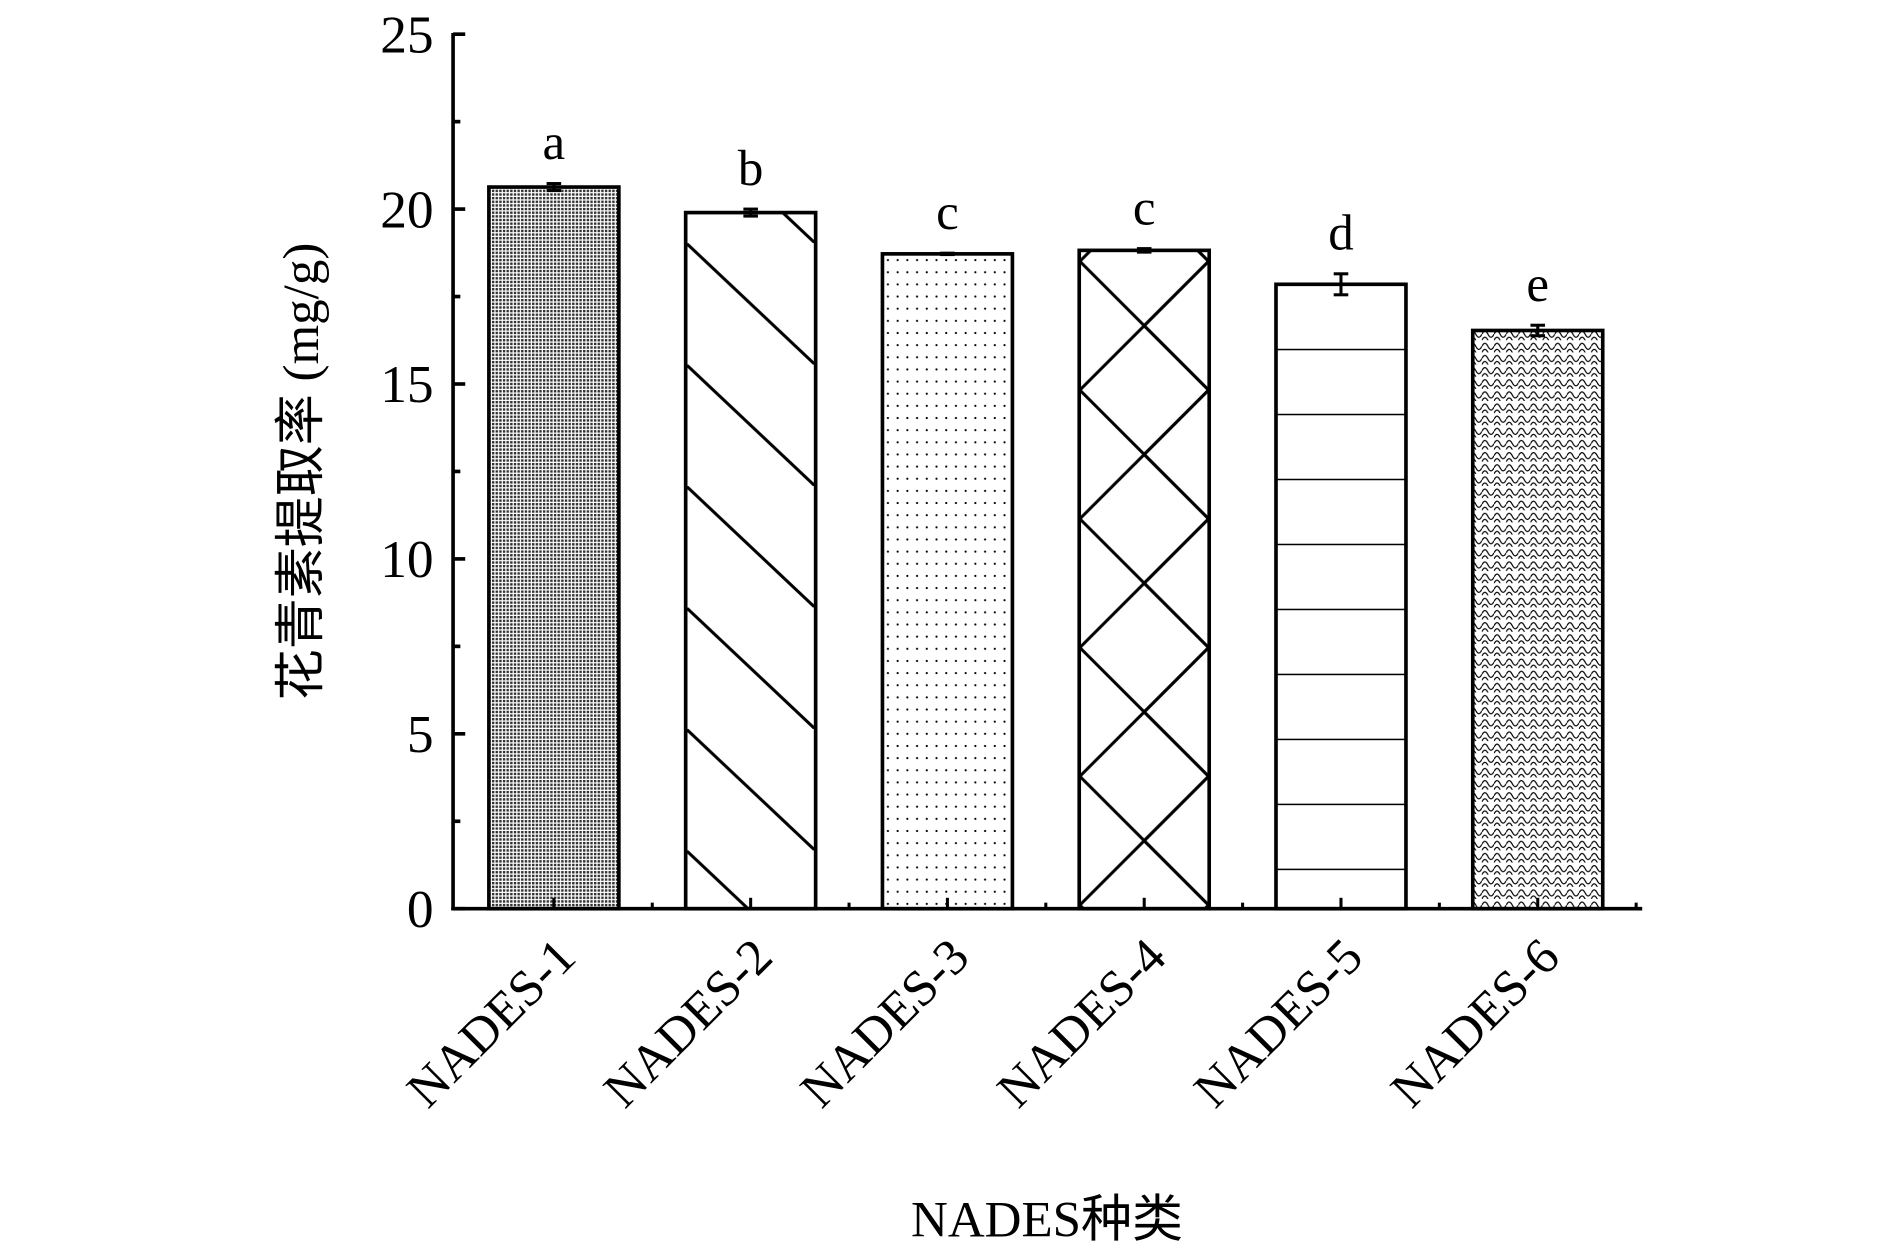 Image resolution: width=1890 pixels, height=1249 pixels. What do you see at coordinates (689, 1024) in the screenshot?
I see `x-tick-label: NADES-2` at bounding box center [689, 1024].